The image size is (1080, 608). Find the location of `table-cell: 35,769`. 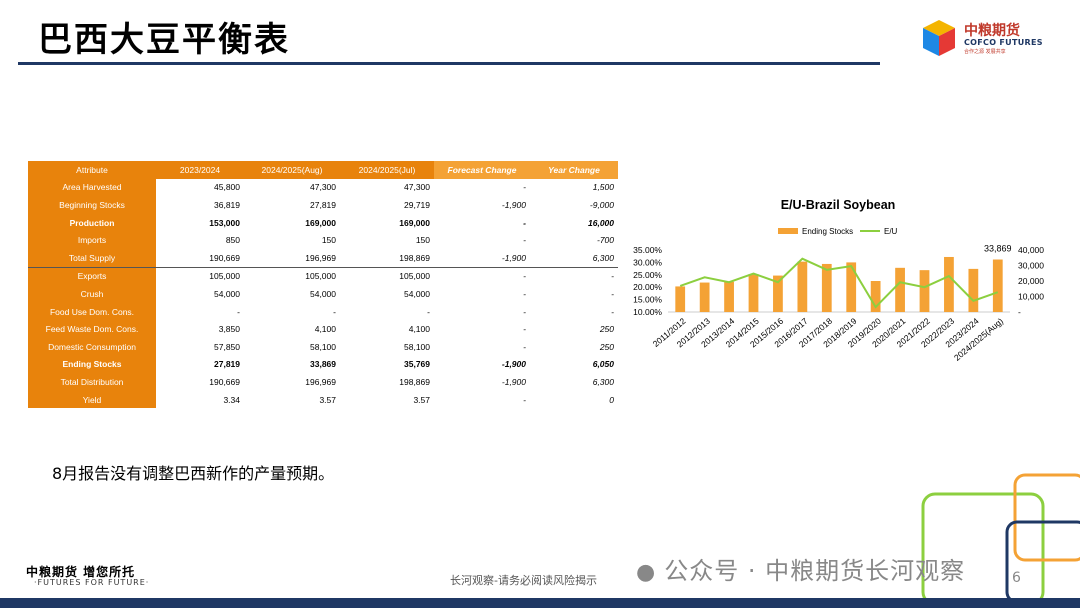

table-cell: 35,769 is located at coordinates (417, 364).